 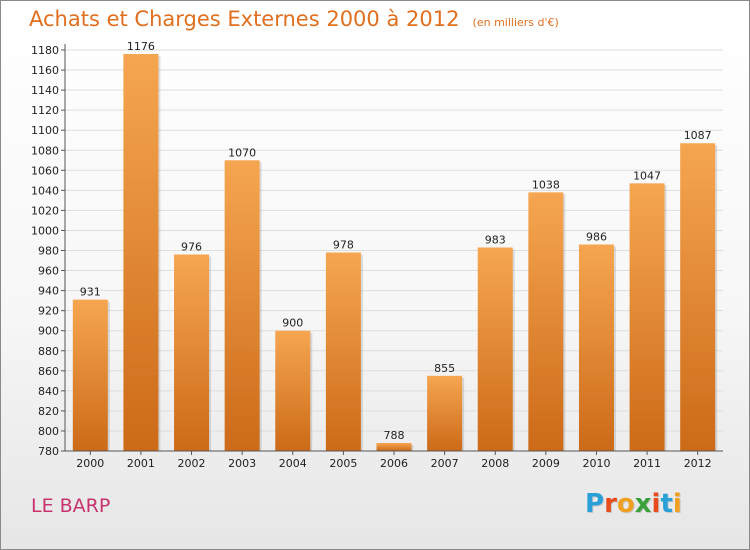 I want to click on data-label: 976, so click(x=191, y=247).